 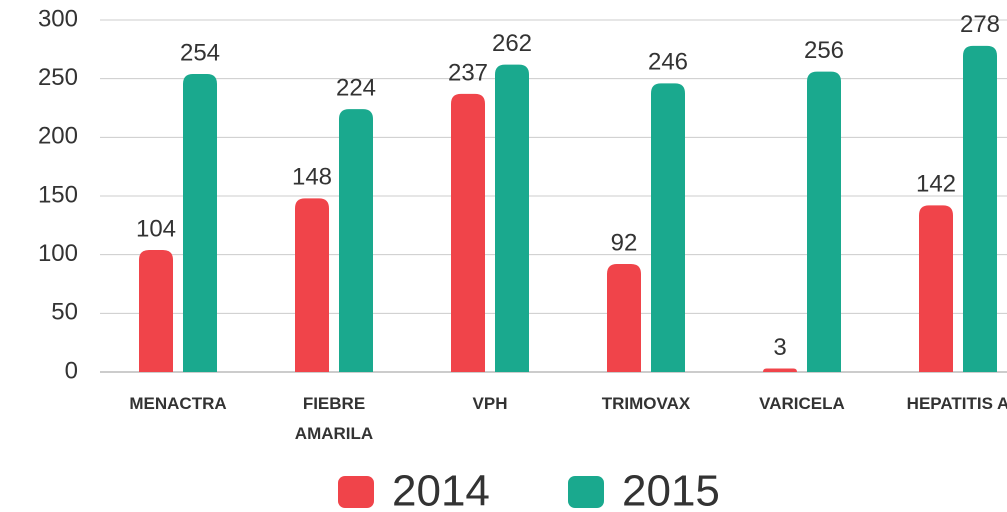 I want to click on data-label: 148, so click(x=312, y=177).